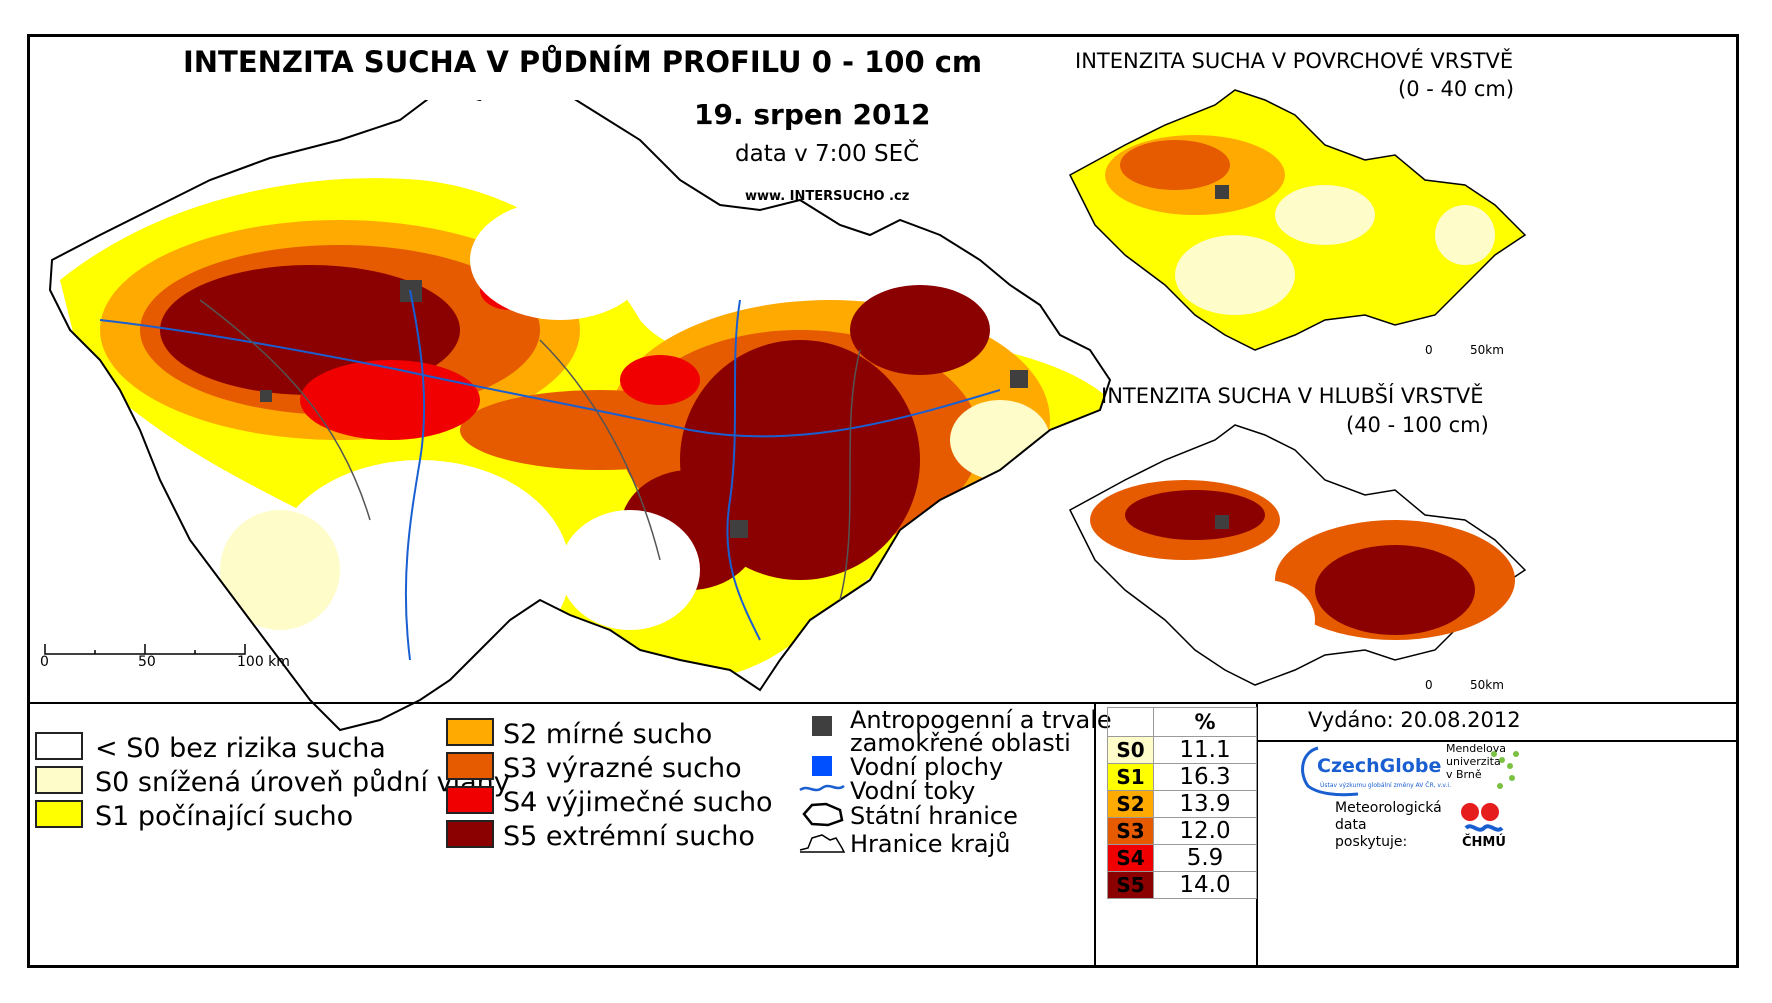  What do you see at coordinates (822, 766) in the screenshot?
I see `legend-water-bodies-swatch` at bounding box center [822, 766].